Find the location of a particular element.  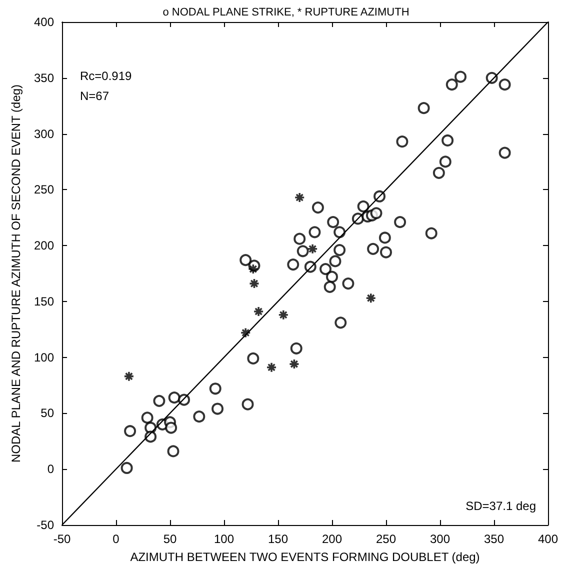

x-tick-label: 400 is located at coordinates (548, 539).